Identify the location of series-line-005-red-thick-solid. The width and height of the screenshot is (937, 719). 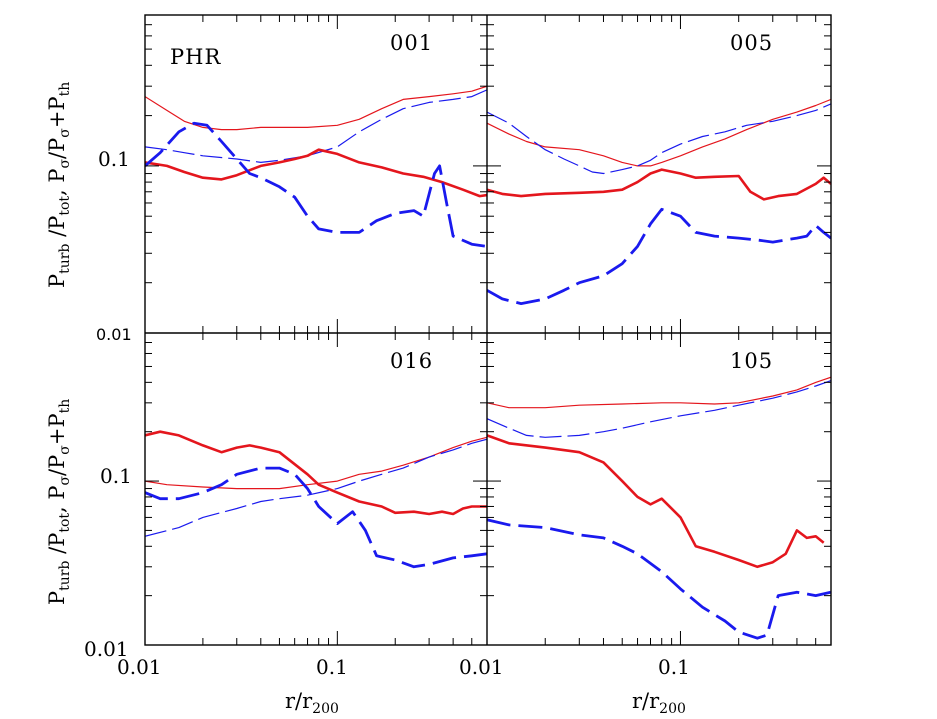
(659, 184).